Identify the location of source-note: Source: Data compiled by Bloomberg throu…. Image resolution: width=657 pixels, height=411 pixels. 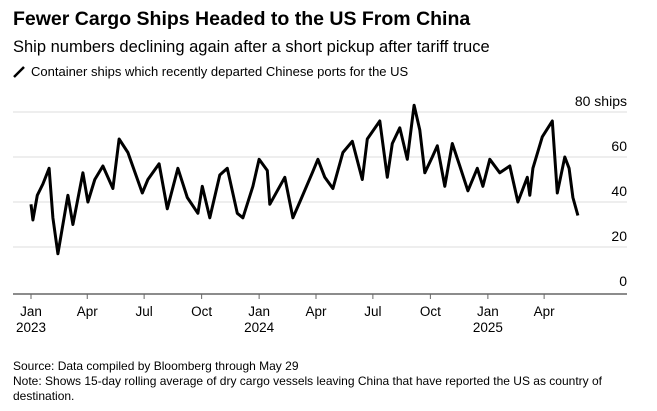
(156, 366).